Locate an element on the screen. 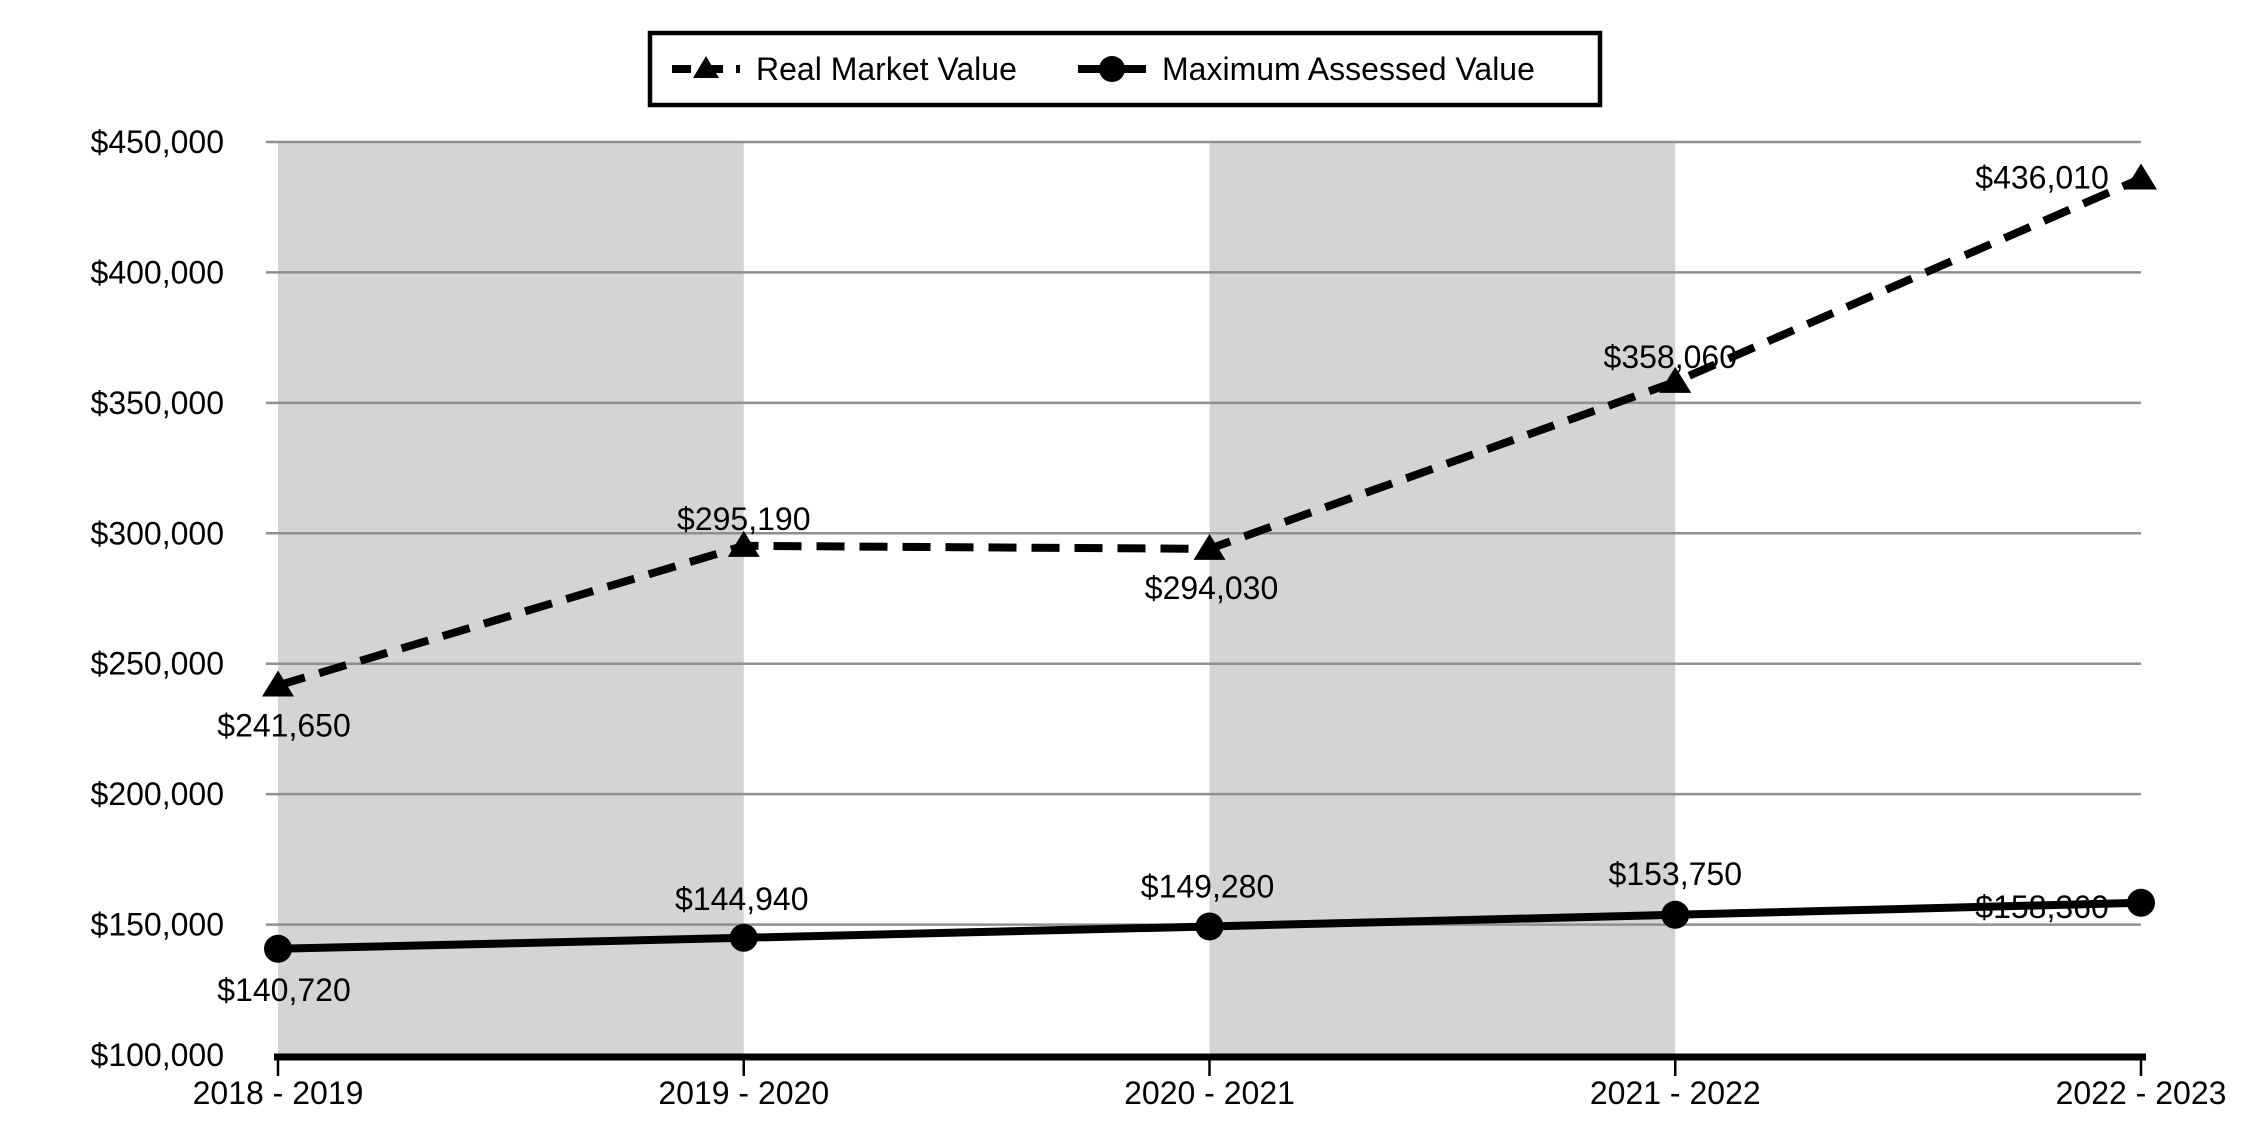 The height and width of the screenshot is (1140, 2250). legend-circle-marker is located at coordinates (1112, 69).